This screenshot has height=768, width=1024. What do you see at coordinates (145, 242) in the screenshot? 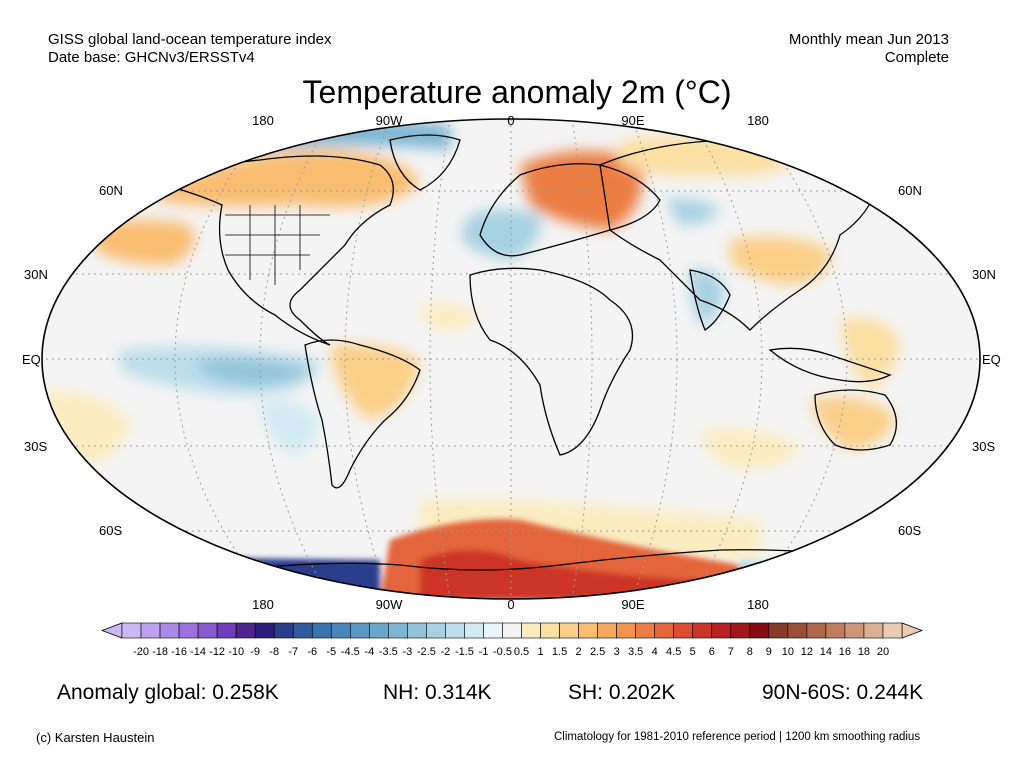
I see `anomaly-patch-north-pacific-warm` at bounding box center [145, 242].